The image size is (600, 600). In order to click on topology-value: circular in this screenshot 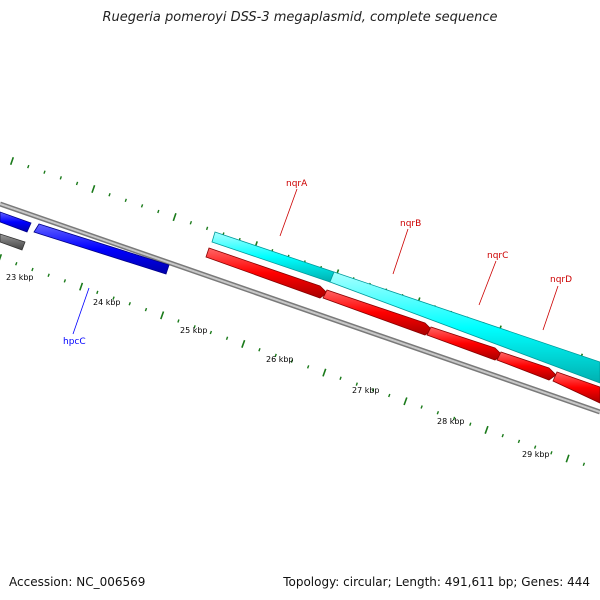, I will do `click(365, 582)`.